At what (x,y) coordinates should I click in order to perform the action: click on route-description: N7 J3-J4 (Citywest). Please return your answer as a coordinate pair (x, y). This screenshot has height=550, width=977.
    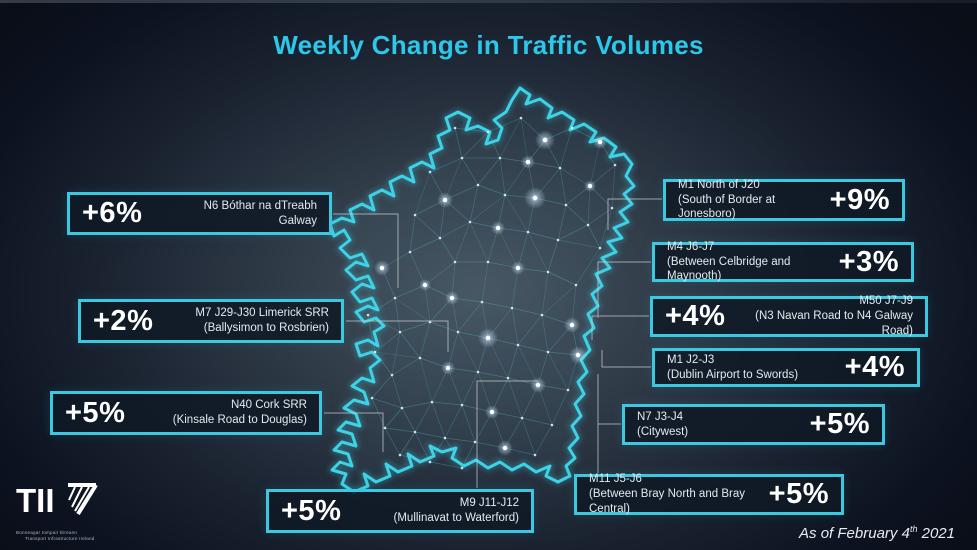
    Looking at the image, I should click on (717, 425).